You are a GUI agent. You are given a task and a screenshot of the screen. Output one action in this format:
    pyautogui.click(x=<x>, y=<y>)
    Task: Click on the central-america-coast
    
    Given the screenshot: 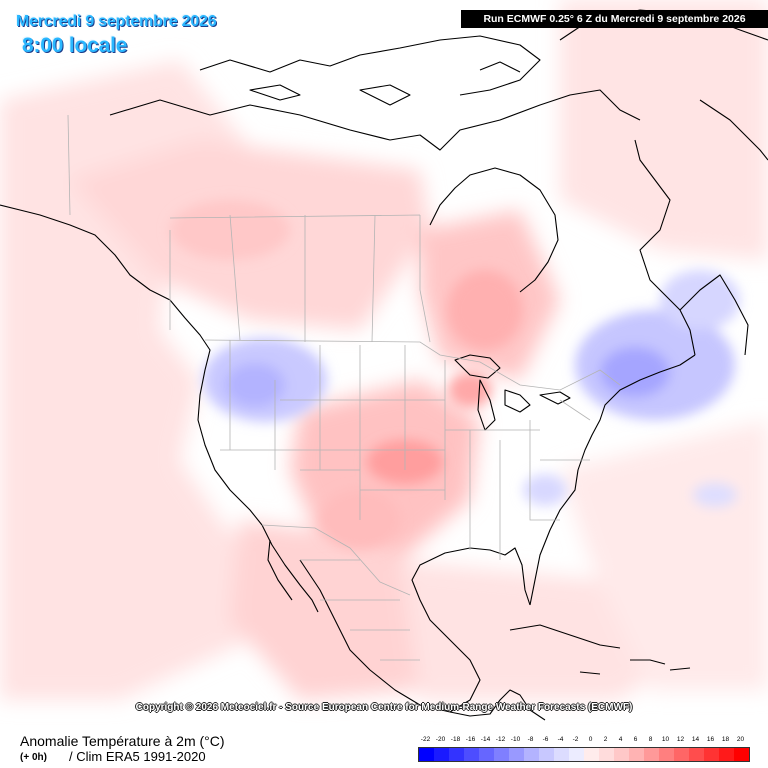 What is the action you would take?
    pyautogui.click(x=497, y=705)
    